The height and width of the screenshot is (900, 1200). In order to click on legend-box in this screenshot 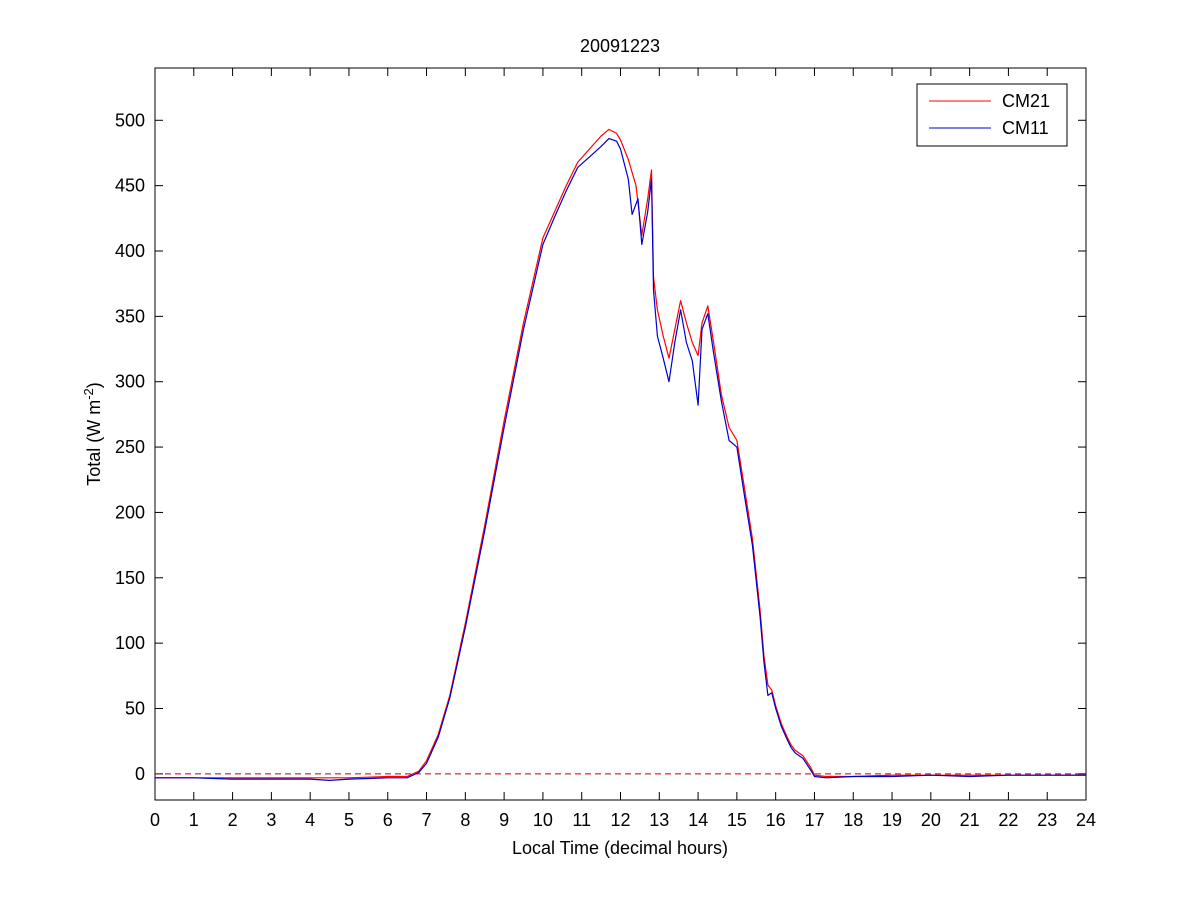, I will do `click(992, 115)`.